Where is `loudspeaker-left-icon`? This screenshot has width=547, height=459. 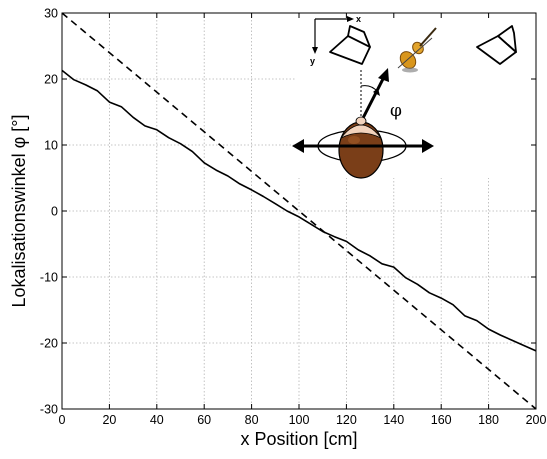
loudspeaker-left-icon is located at coordinates (350, 45).